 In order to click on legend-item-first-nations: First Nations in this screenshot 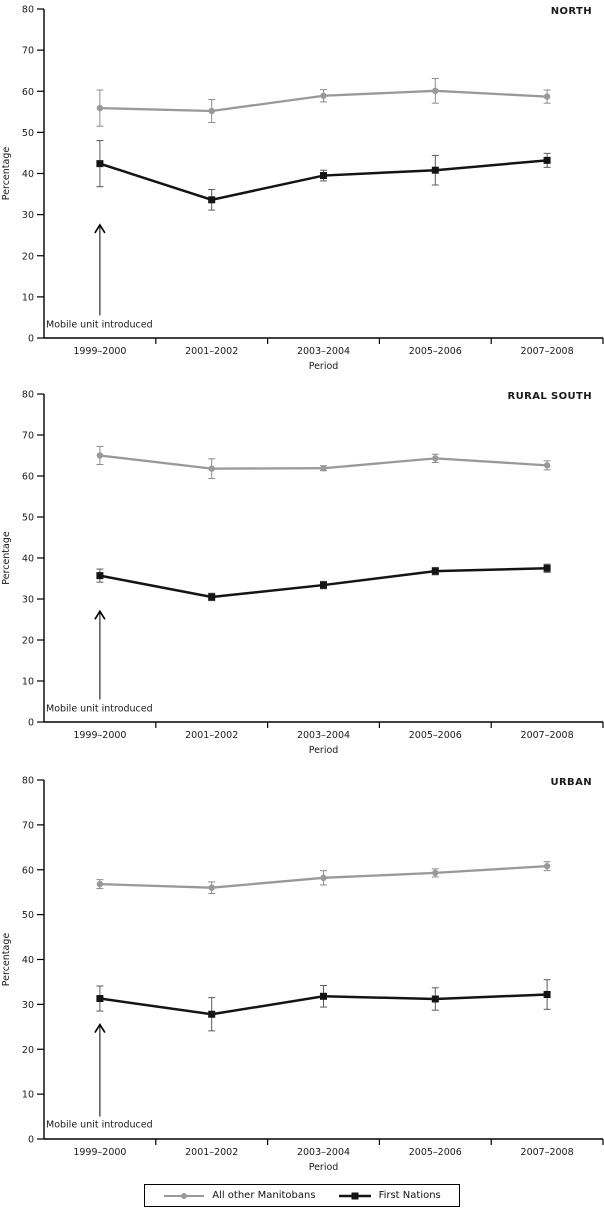, I will do `click(389, 1195)`.